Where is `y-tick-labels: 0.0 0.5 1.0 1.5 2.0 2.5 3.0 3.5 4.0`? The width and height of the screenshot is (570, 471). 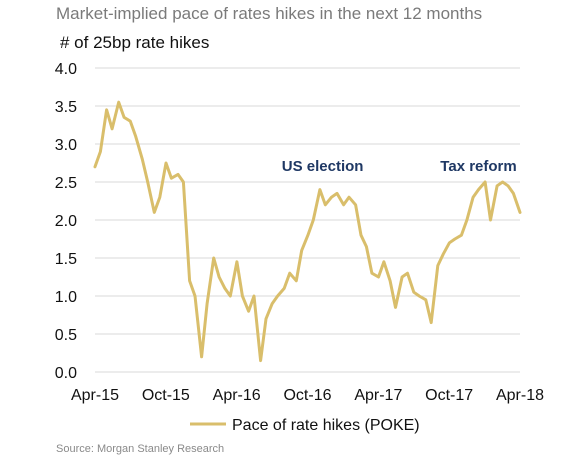
y-tick-labels: 0.0 0.5 1.0 1.5 2.0 2.5 3.0 3.5 4.0 is located at coordinates (66, 221).